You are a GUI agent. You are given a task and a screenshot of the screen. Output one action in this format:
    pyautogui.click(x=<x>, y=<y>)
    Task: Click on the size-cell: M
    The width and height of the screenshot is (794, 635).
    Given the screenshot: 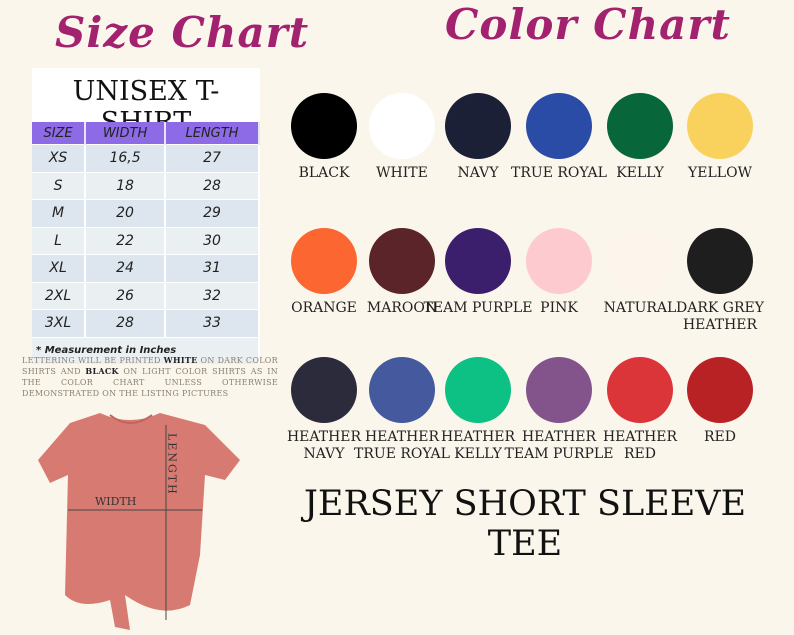 What is the action you would take?
    pyautogui.click(x=59, y=213)
    